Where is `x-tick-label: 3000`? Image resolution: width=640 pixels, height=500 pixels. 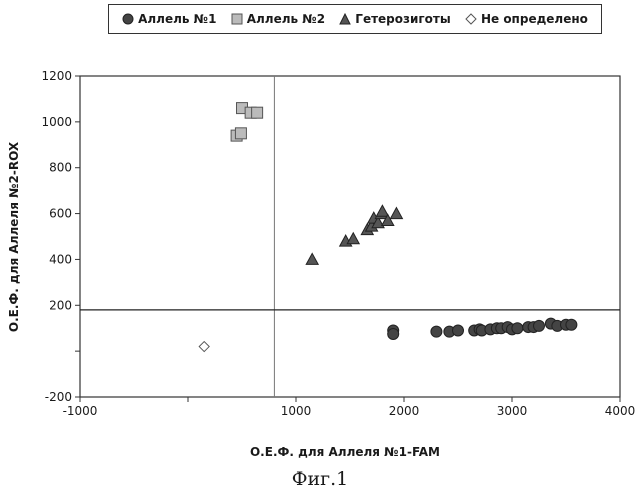
x-tick-label: 3000 is located at coordinates (512, 411).